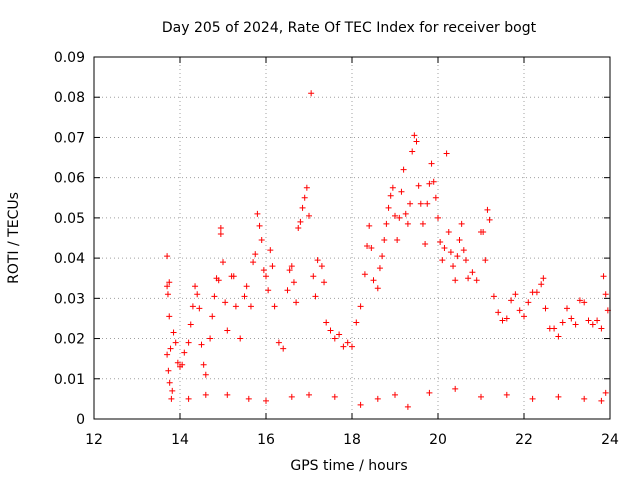  I want to click on y-tick-label: 0.07, so click(69, 138).